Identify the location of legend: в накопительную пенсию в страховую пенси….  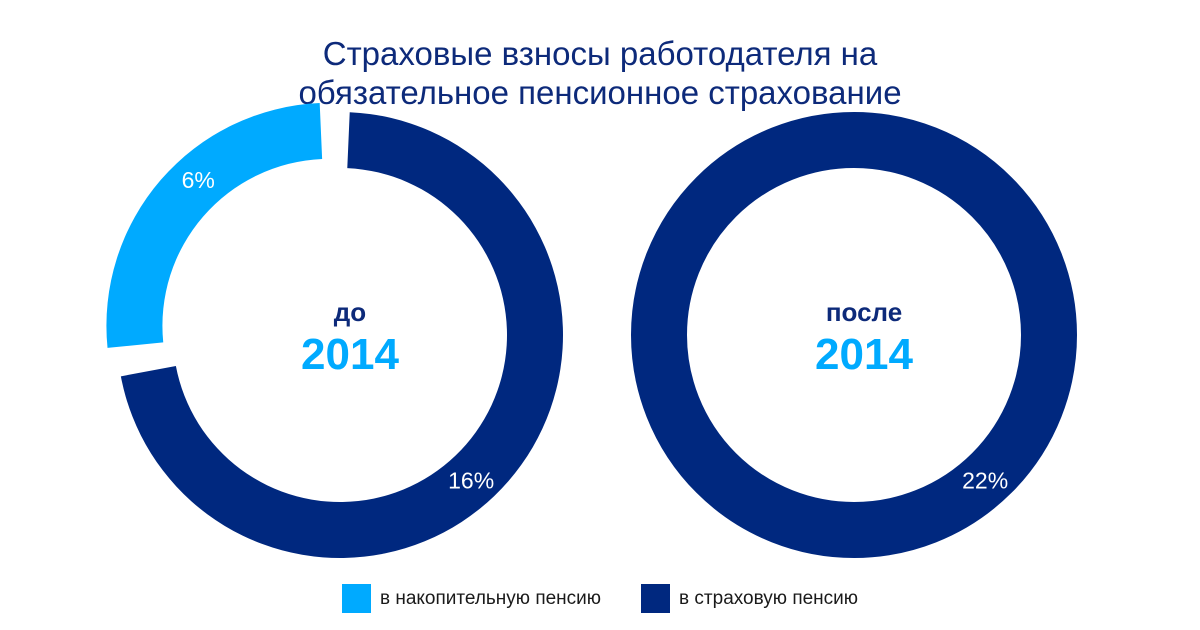
(600, 598).